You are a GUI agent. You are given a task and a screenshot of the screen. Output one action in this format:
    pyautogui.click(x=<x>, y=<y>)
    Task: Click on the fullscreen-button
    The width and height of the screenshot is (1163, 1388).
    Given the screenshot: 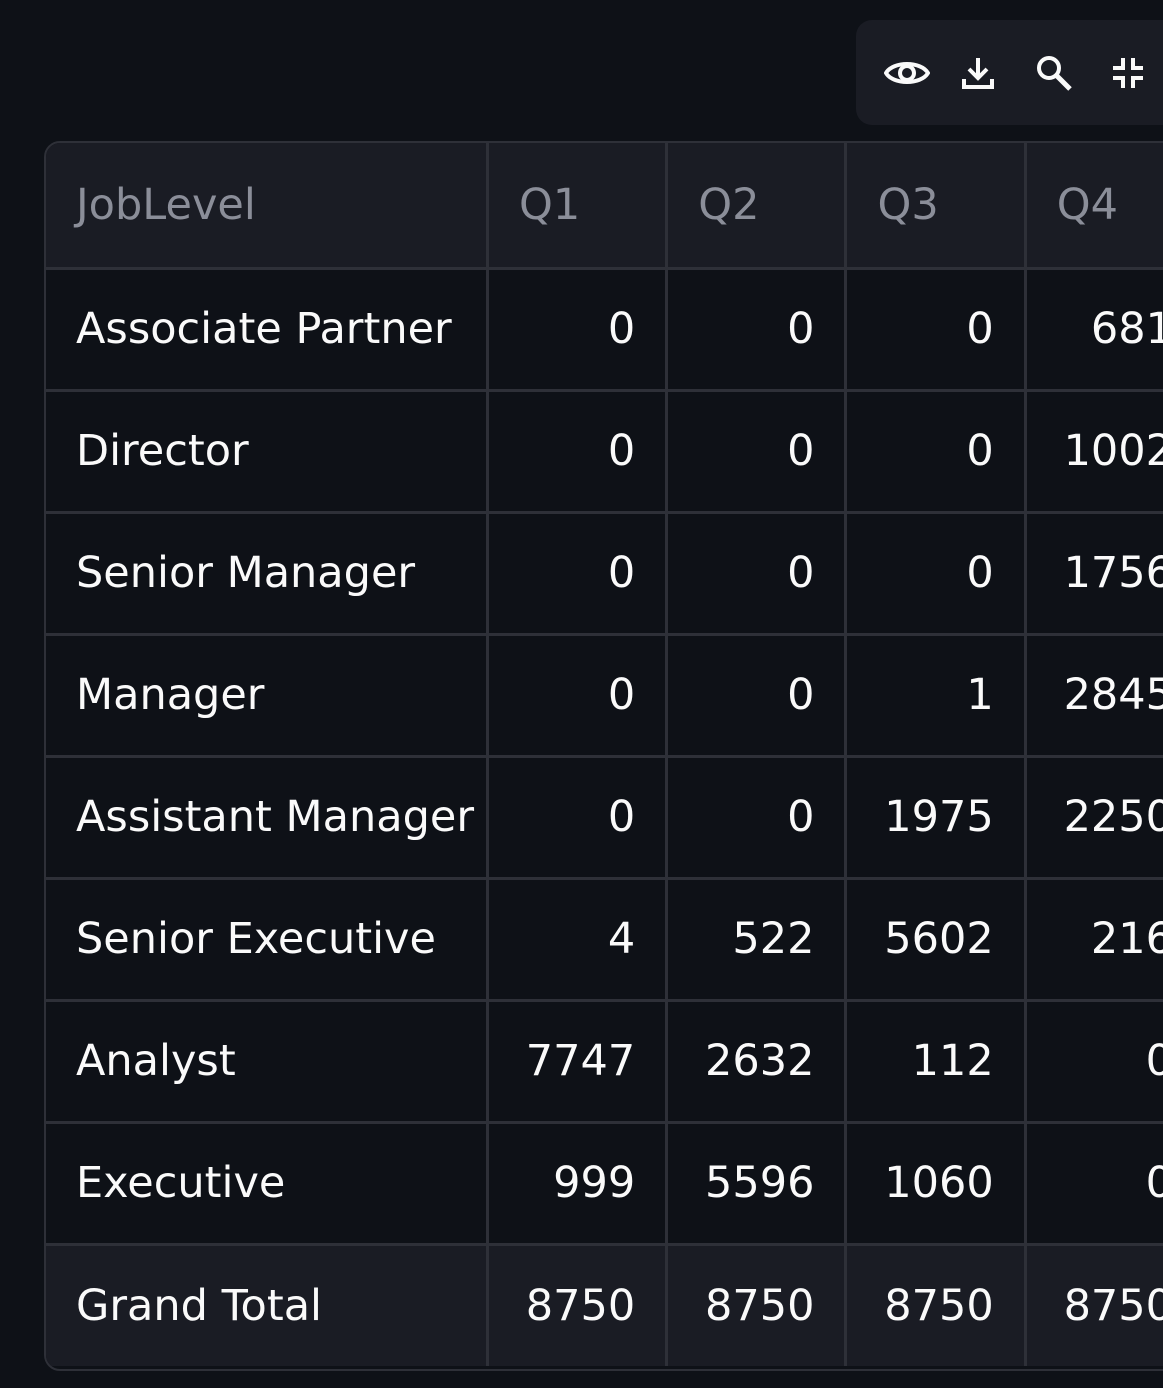 What is the action you would take?
    pyautogui.click(x=1137, y=73)
    